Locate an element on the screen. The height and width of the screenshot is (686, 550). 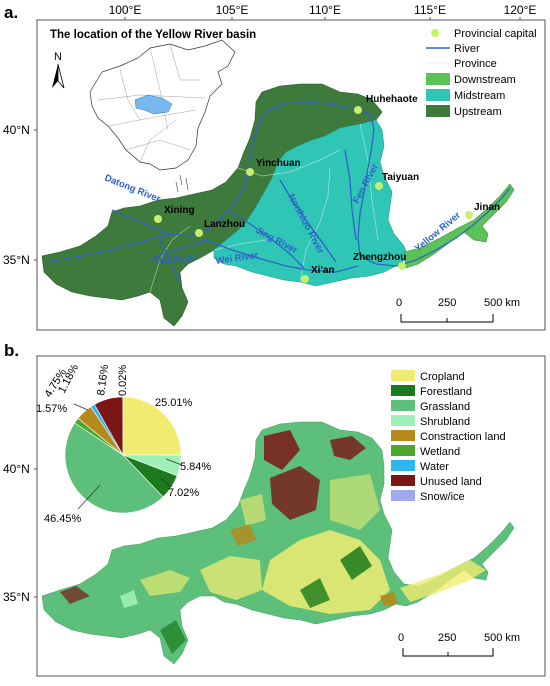
pie-label-wetland: 1.57% is located at coordinates (51, 409).